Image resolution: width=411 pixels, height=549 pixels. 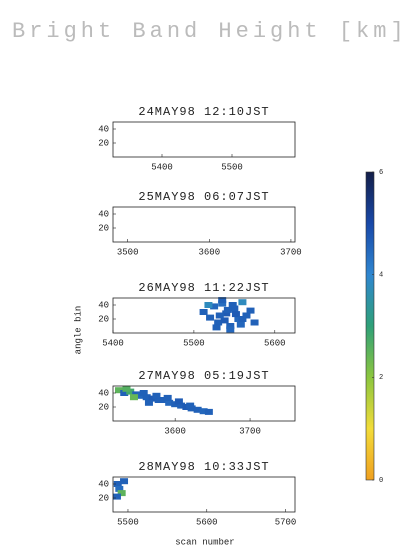 I want to click on y-axis-label: angle bin, so click(x=78, y=330).